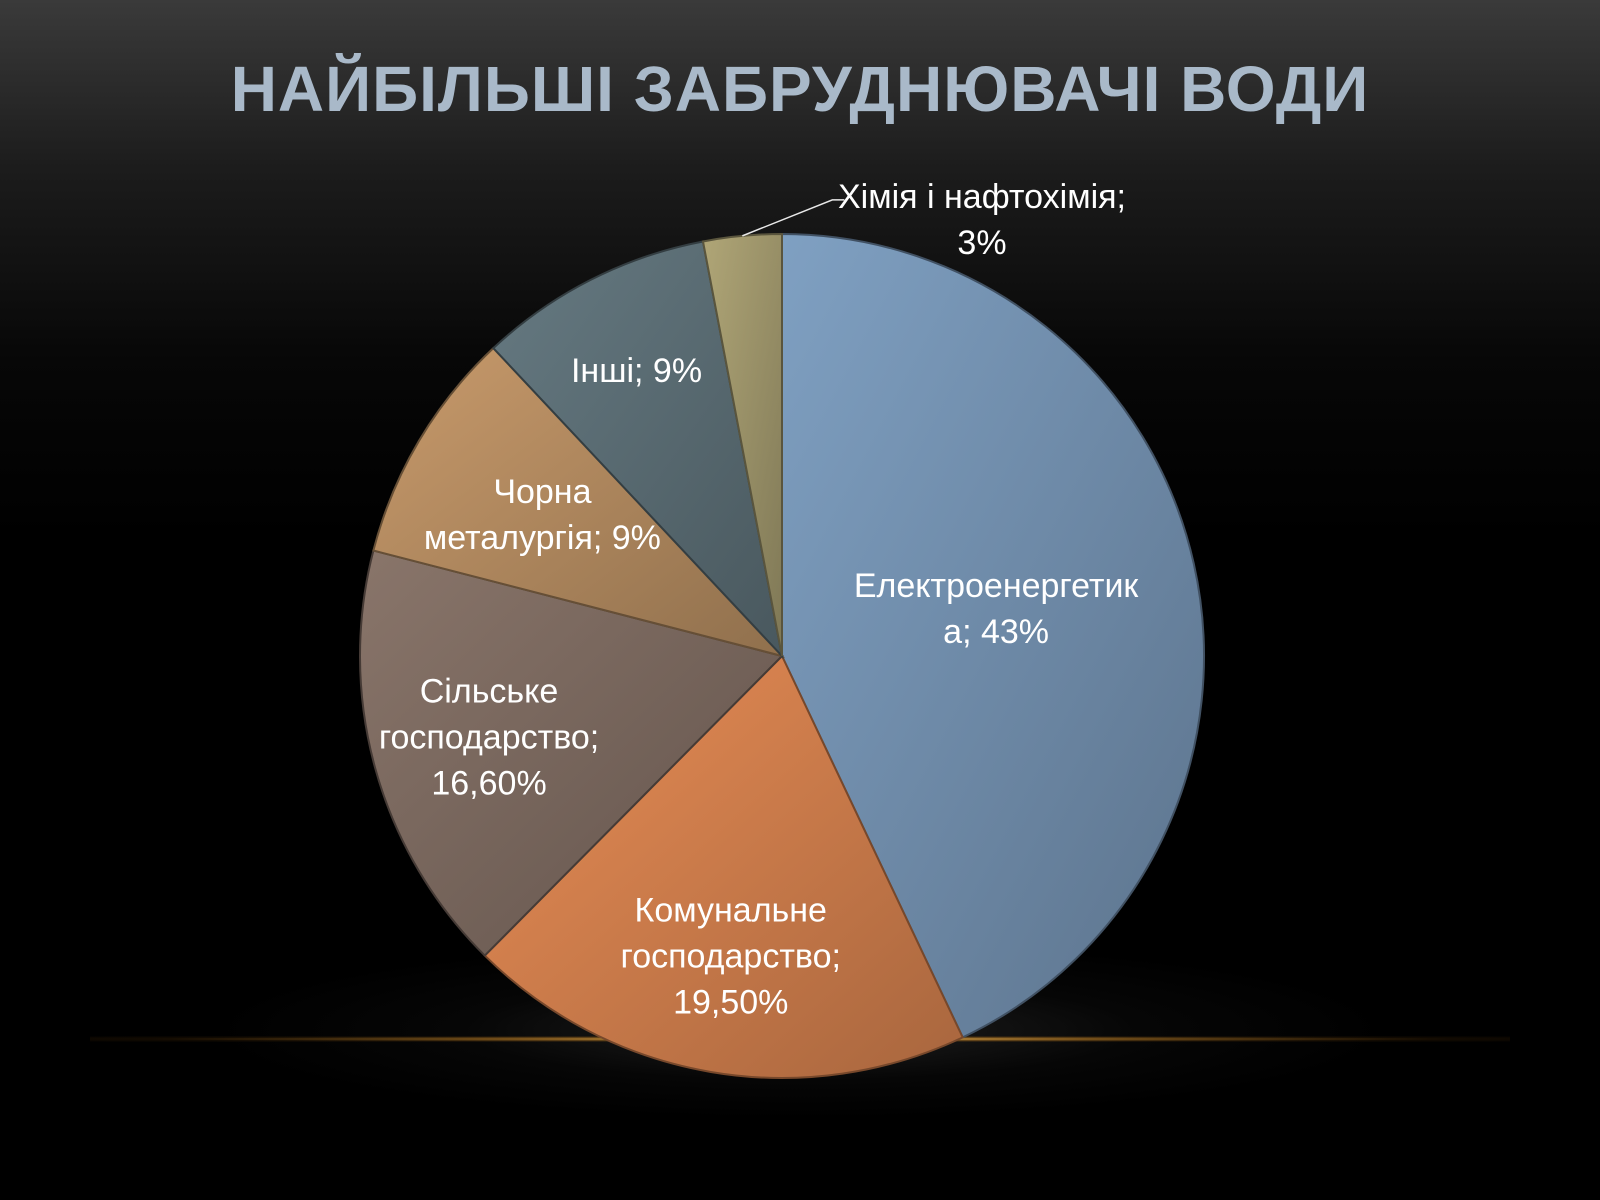 The width and height of the screenshot is (1600, 1200). Describe the element at coordinates (800, 89) in the screenshot. I see `slide-title: НАЙБІЛЬШІ ЗАБРУДНЮВАЧІ ВОДИ` at that location.